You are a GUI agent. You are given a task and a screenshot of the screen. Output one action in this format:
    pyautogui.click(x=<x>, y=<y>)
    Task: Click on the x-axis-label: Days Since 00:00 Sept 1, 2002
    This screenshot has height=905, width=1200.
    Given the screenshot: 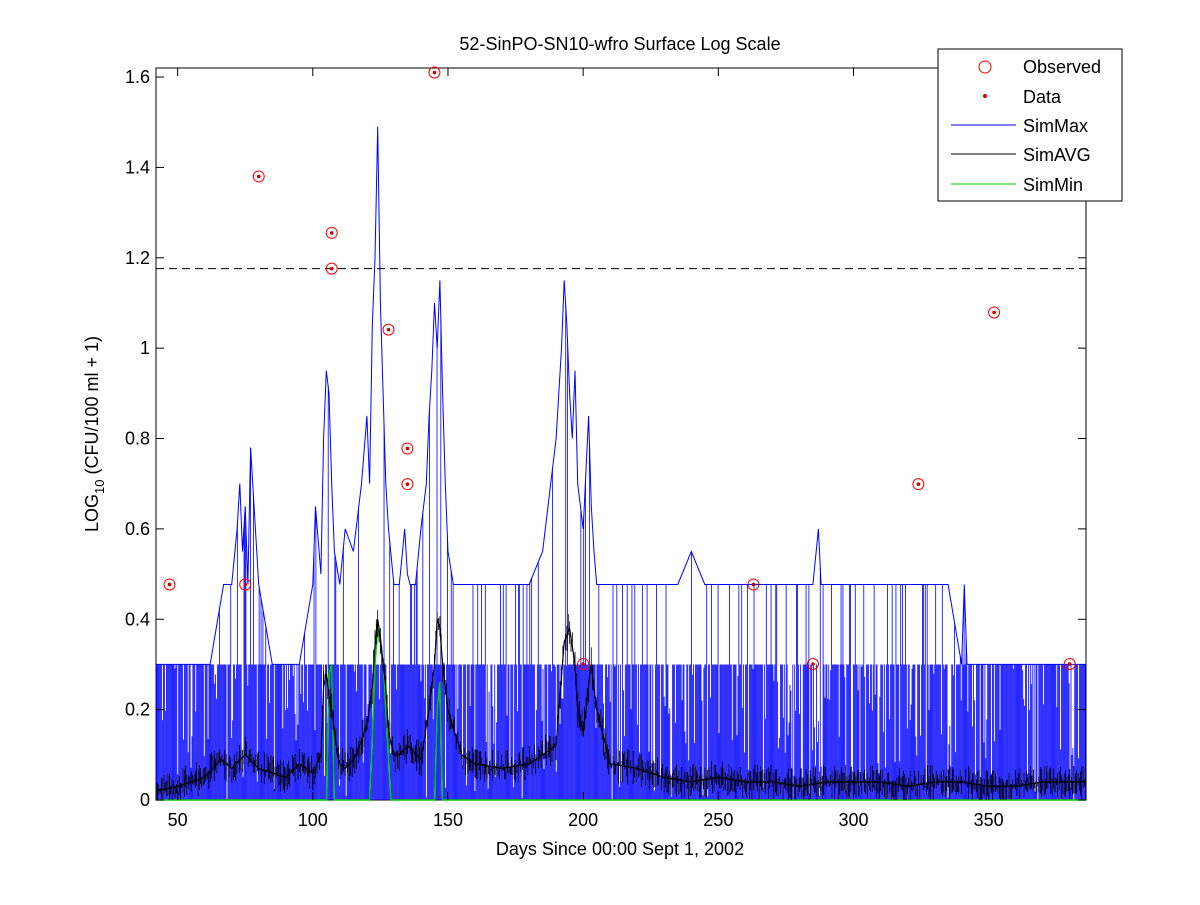 What is the action you would take?
    pyautogui.click(x=620, y=849)
    